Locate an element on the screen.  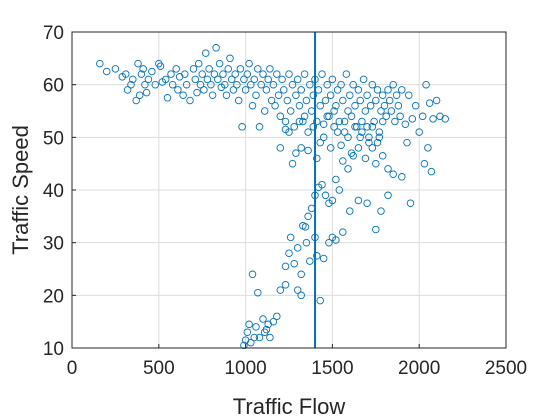
x-axis-title: Traffic Flow is located at coordinates (289, 406).